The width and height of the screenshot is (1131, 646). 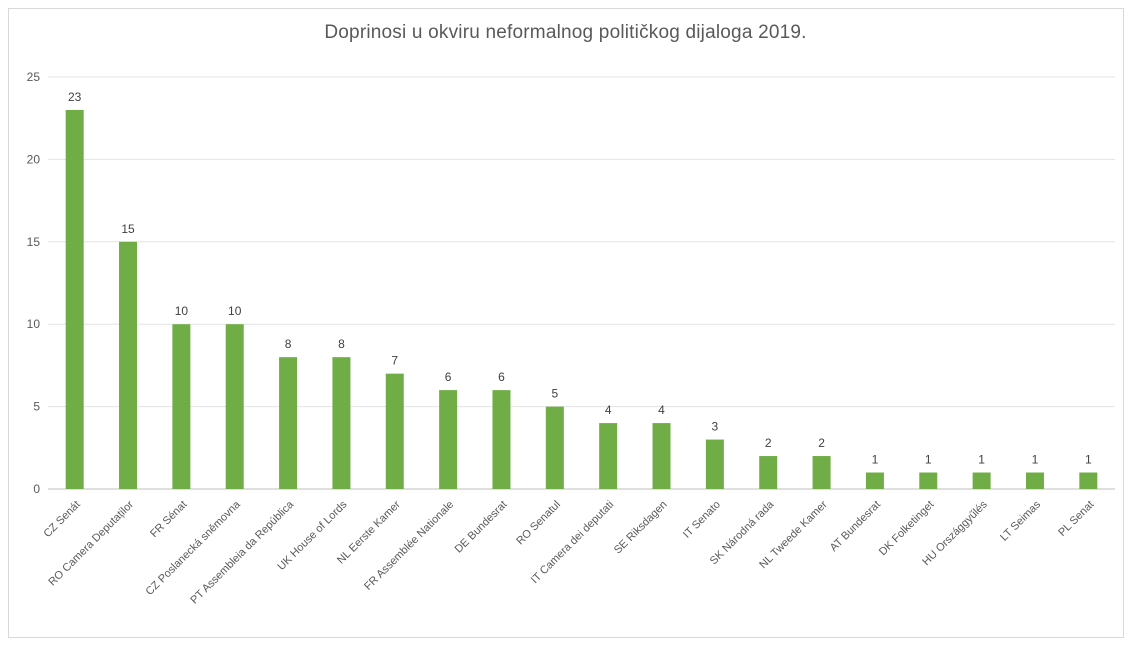 I want to click on x-tick-label: FR Assemblée Nationale, so click(x=409, y=546).